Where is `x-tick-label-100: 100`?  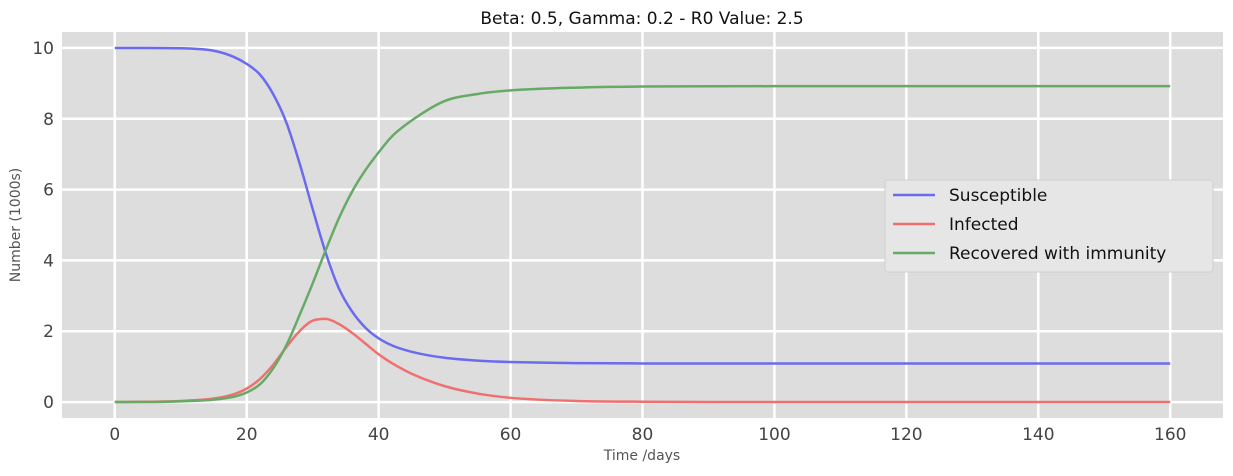 x-tick-label-100: 100 is located at coordinates (774, 435).